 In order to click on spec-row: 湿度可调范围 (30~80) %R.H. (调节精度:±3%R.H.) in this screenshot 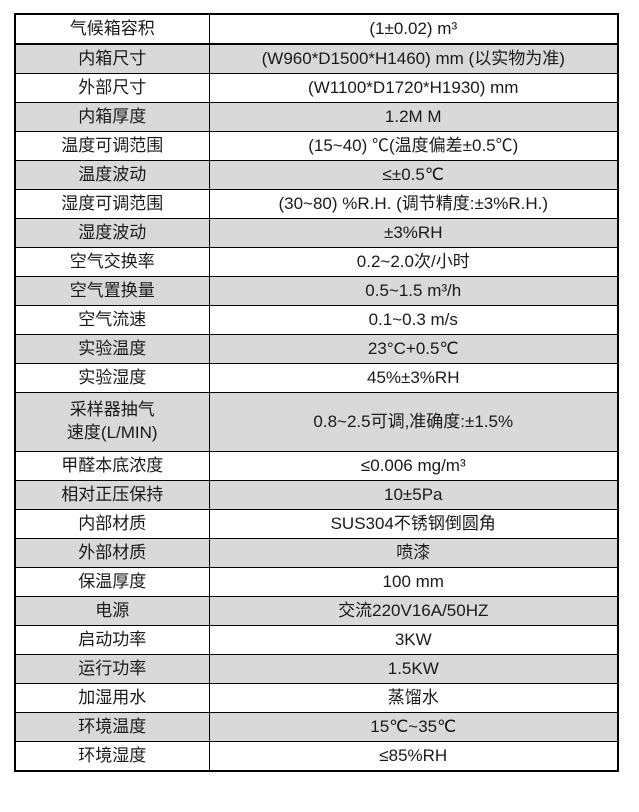, I will do `click(316, 204)`.